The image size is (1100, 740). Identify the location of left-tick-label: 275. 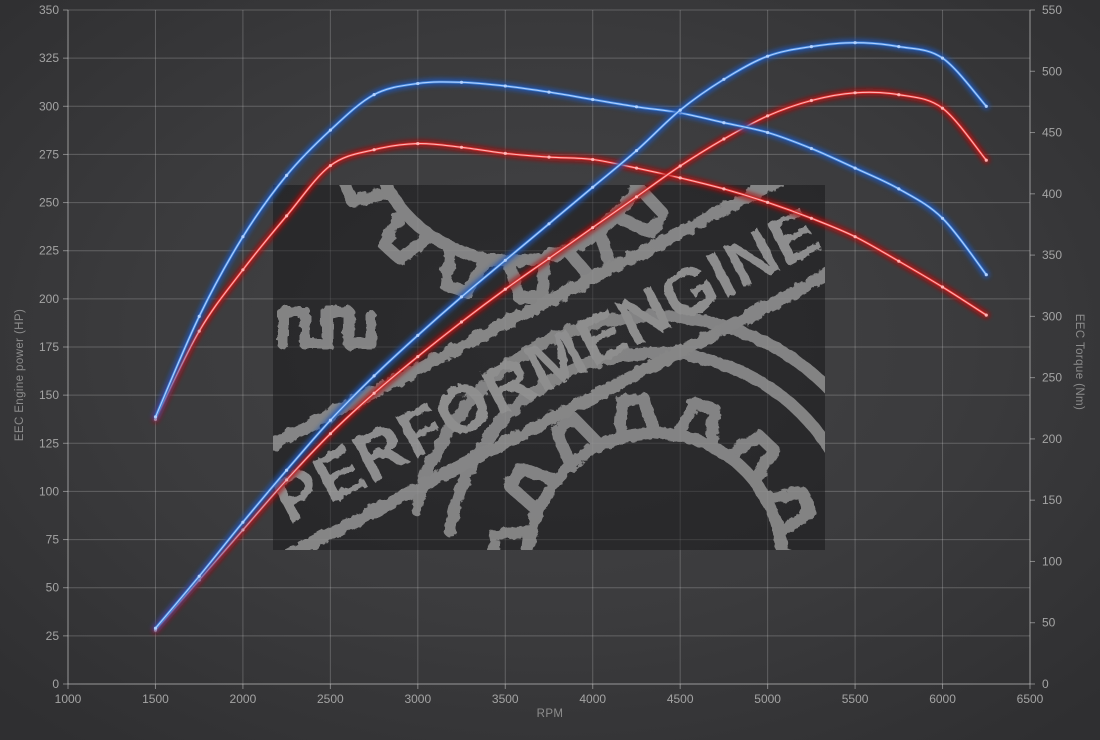
(49, 154).